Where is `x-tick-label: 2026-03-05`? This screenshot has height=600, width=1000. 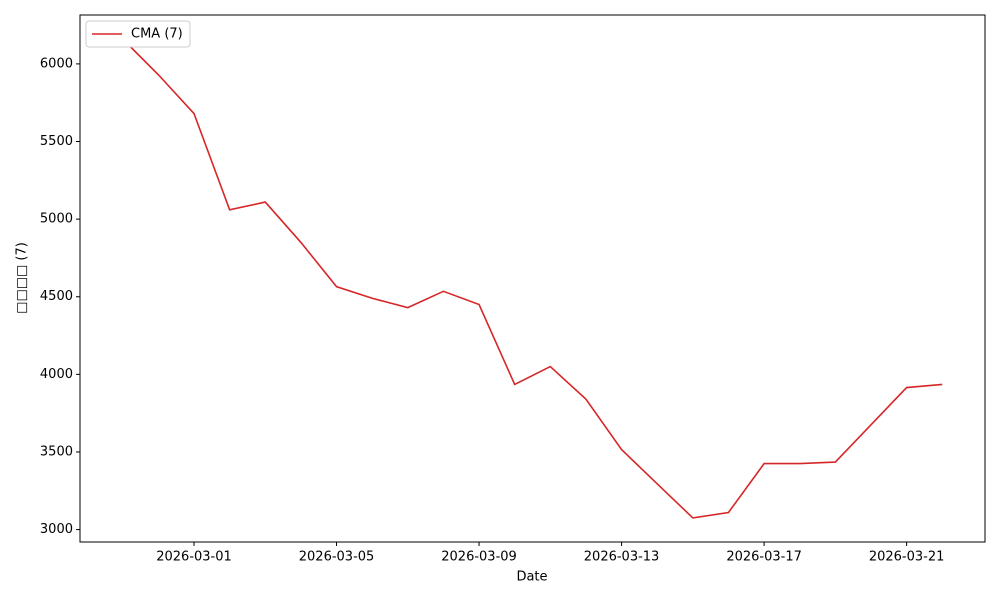
x-tick-label: 2026-03-05 is located at coordinates (337, 557).